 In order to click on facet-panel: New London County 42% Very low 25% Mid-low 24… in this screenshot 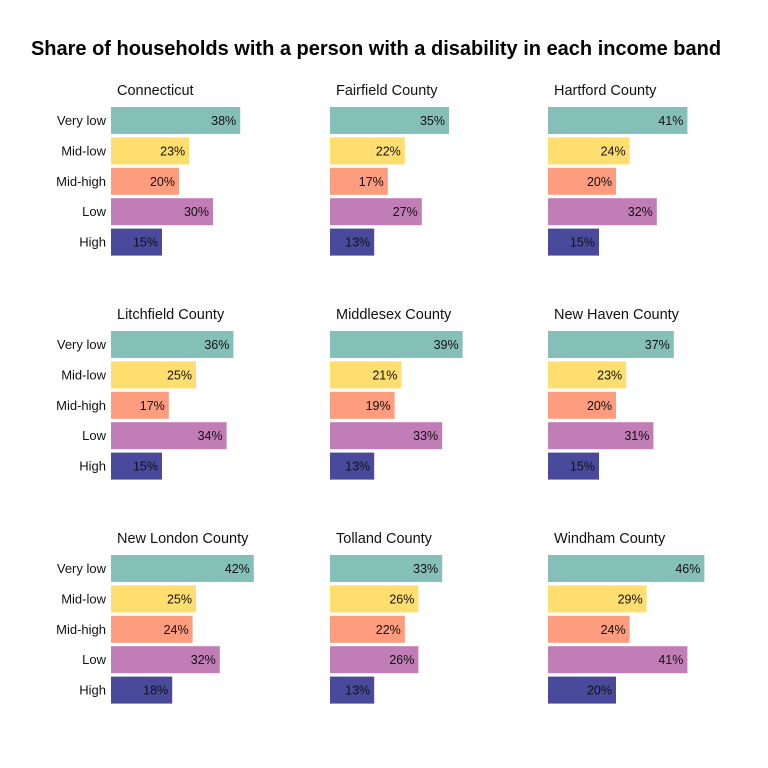, I will do `click(155, 617)`.